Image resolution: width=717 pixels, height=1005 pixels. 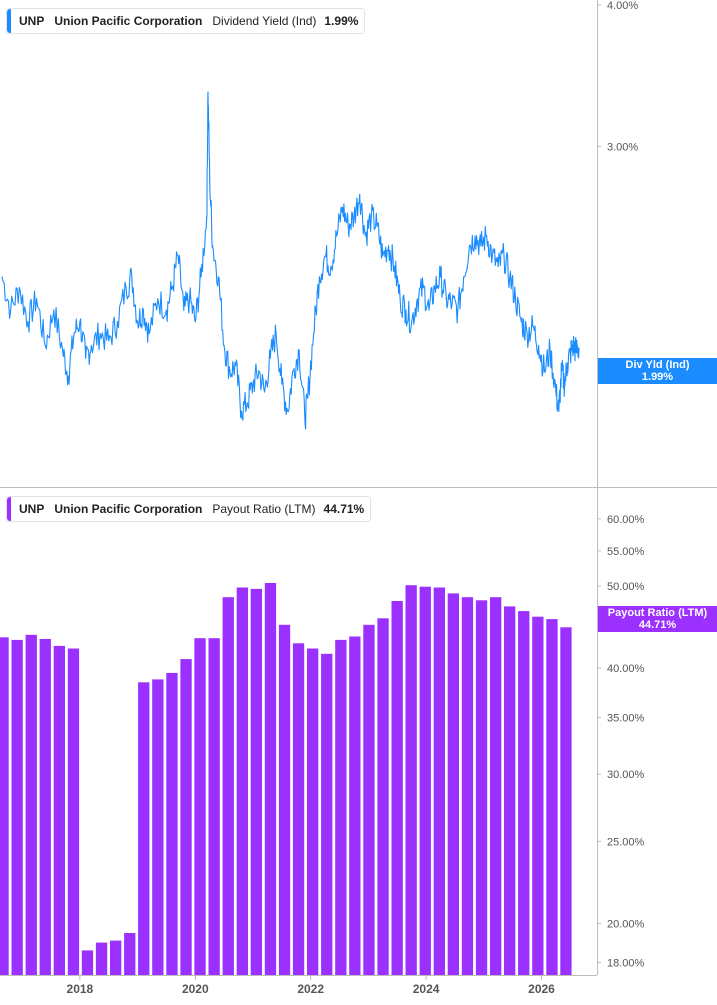 I want to click on payout-tick-label: 40.00%, so click(x=626, y=669).